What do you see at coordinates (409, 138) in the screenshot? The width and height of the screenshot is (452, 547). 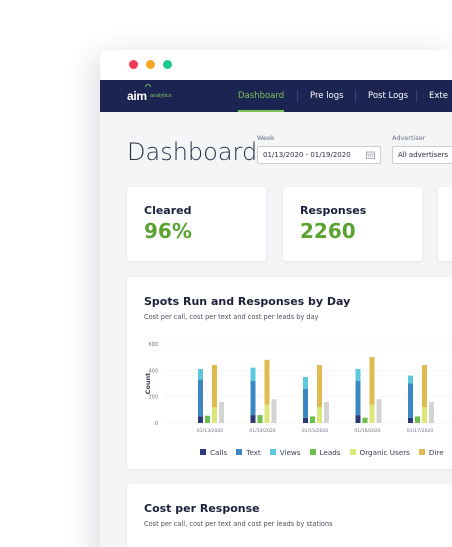 I see `advertiser-label: Advertiser` at bounding box center [409, 138].